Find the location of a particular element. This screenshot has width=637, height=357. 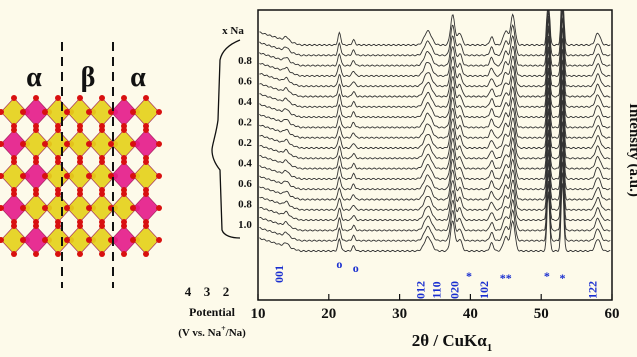

peak-label: 012 is located at coordinates (420, 290).